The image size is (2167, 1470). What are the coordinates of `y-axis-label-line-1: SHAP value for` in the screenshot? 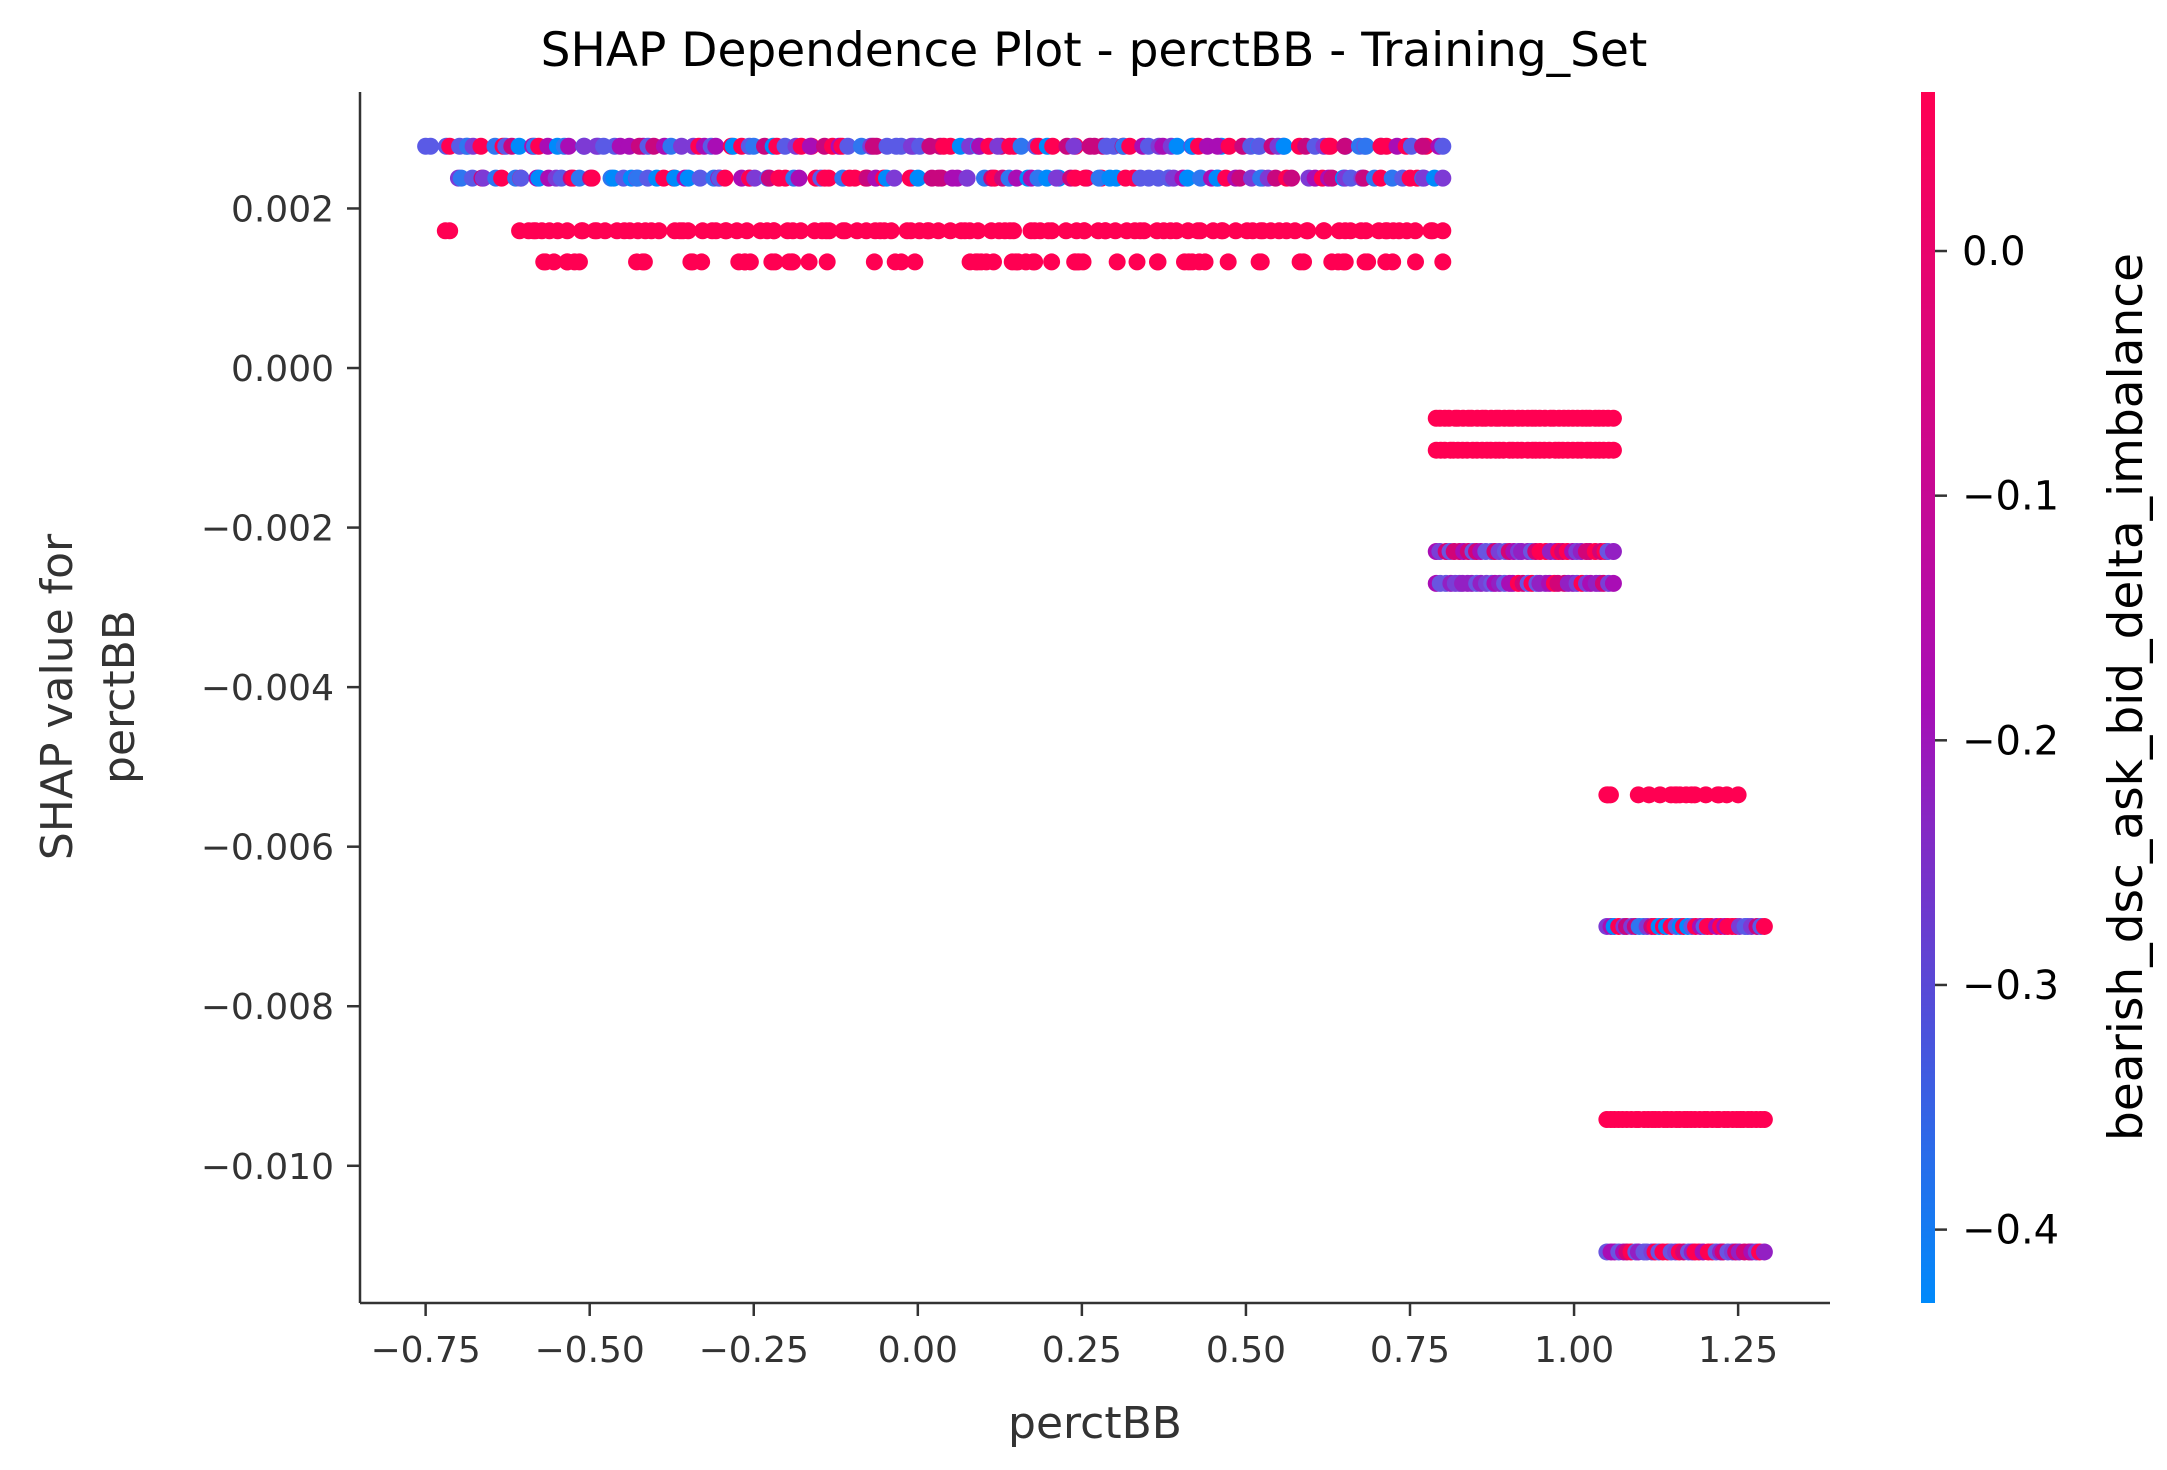 It's located at (57, 696).